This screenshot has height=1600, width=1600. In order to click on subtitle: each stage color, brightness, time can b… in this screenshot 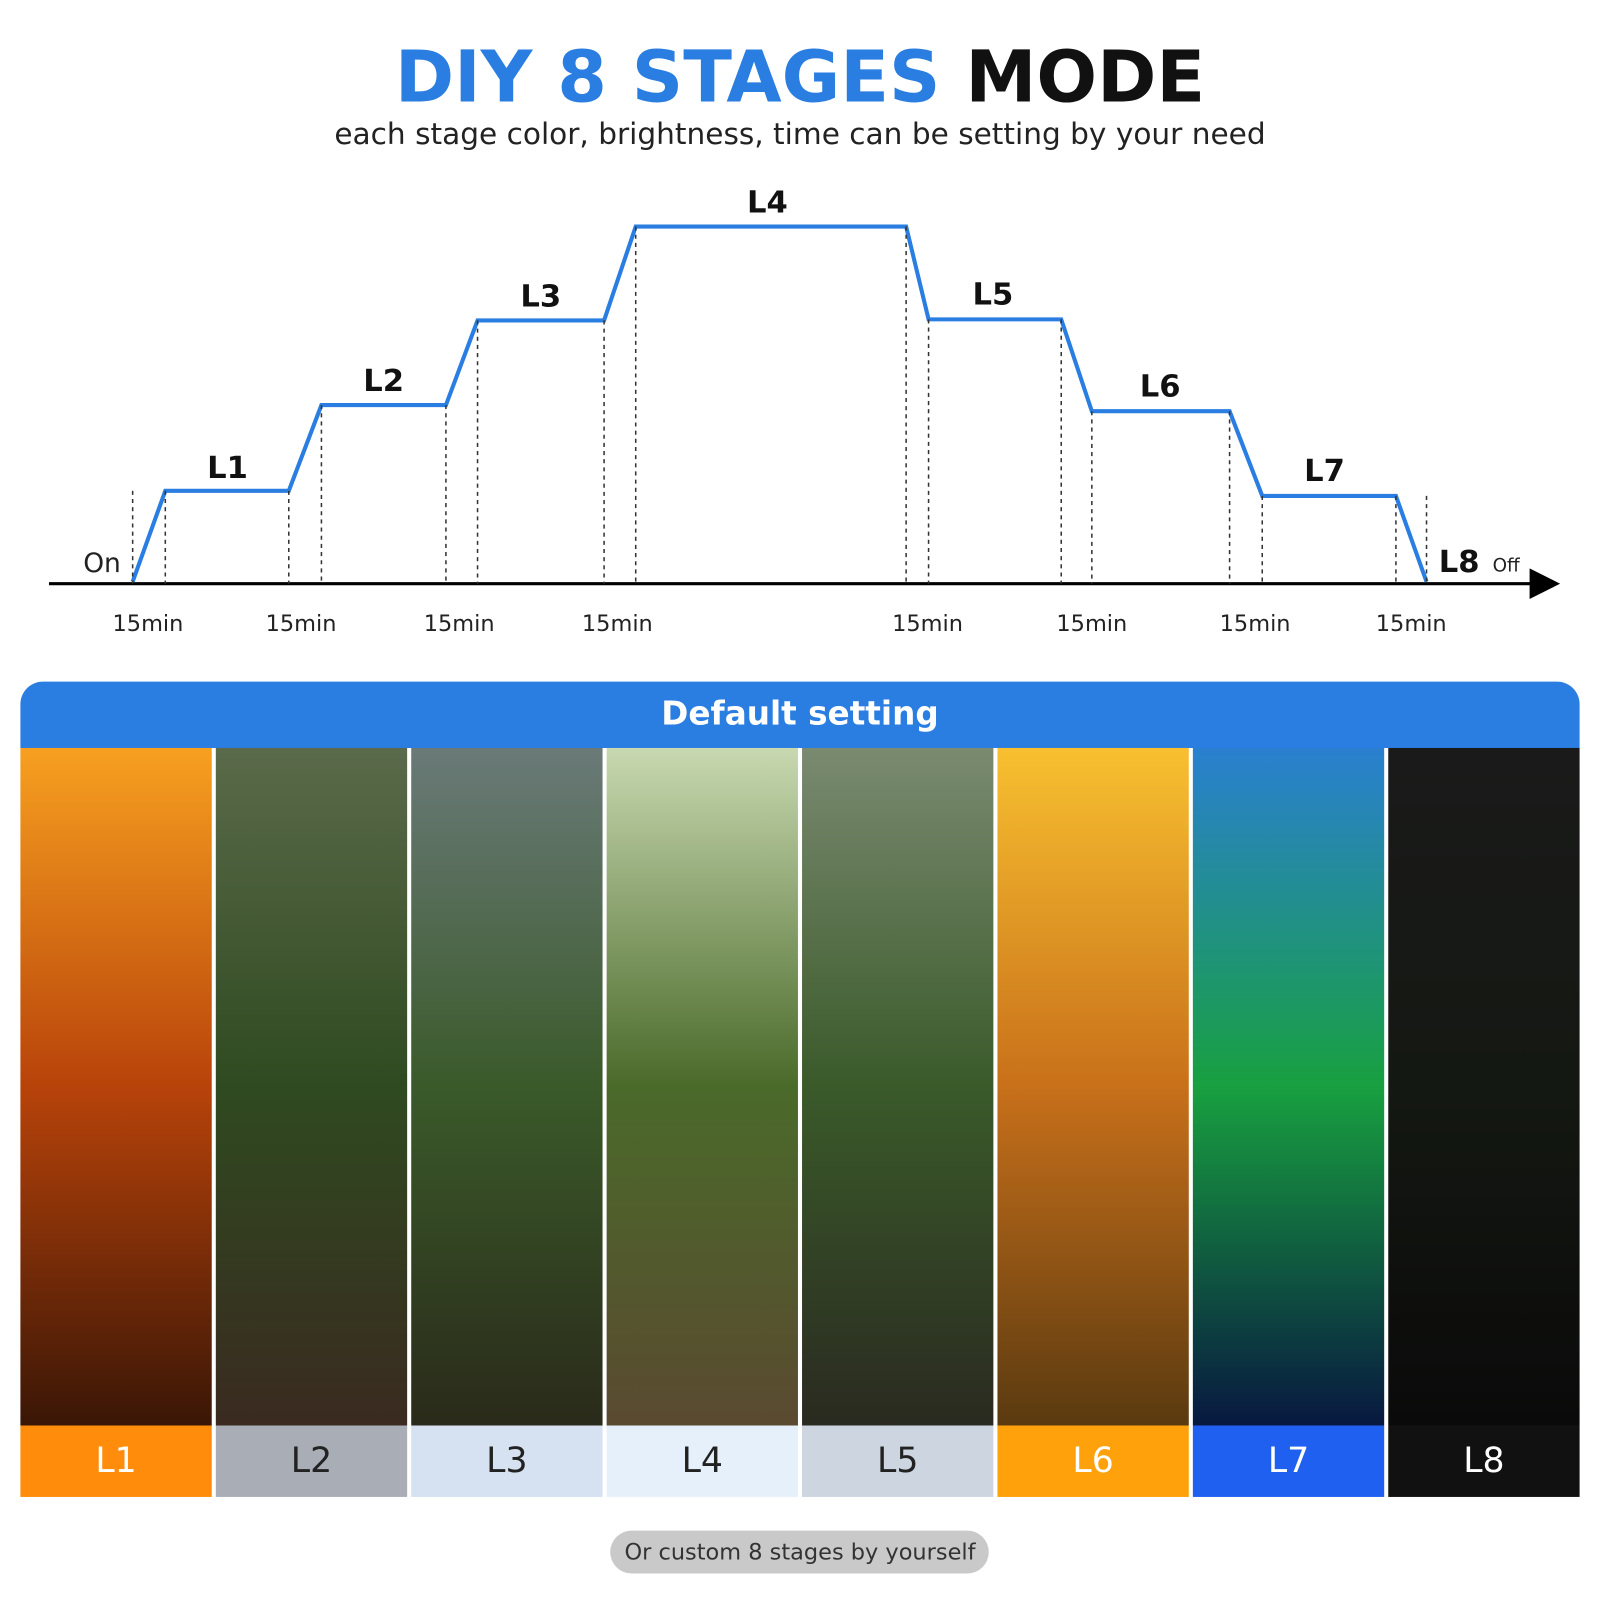, I will do `click(799, 134)`.